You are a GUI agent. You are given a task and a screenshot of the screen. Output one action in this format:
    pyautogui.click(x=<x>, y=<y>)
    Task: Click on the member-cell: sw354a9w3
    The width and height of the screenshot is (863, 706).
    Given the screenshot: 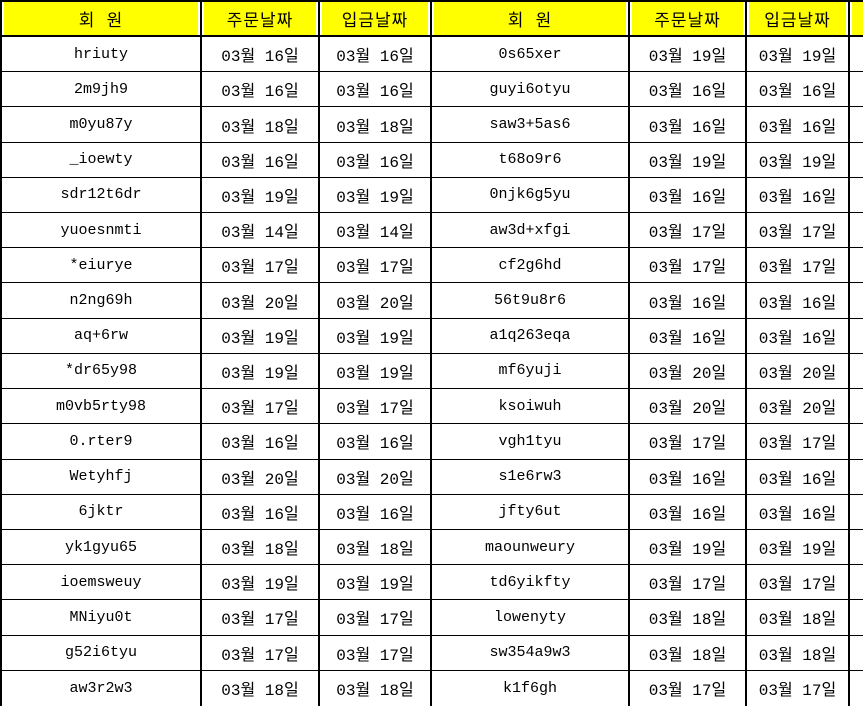 What is the action you would take?
    pyautogui.click(x=531, y=653)
    